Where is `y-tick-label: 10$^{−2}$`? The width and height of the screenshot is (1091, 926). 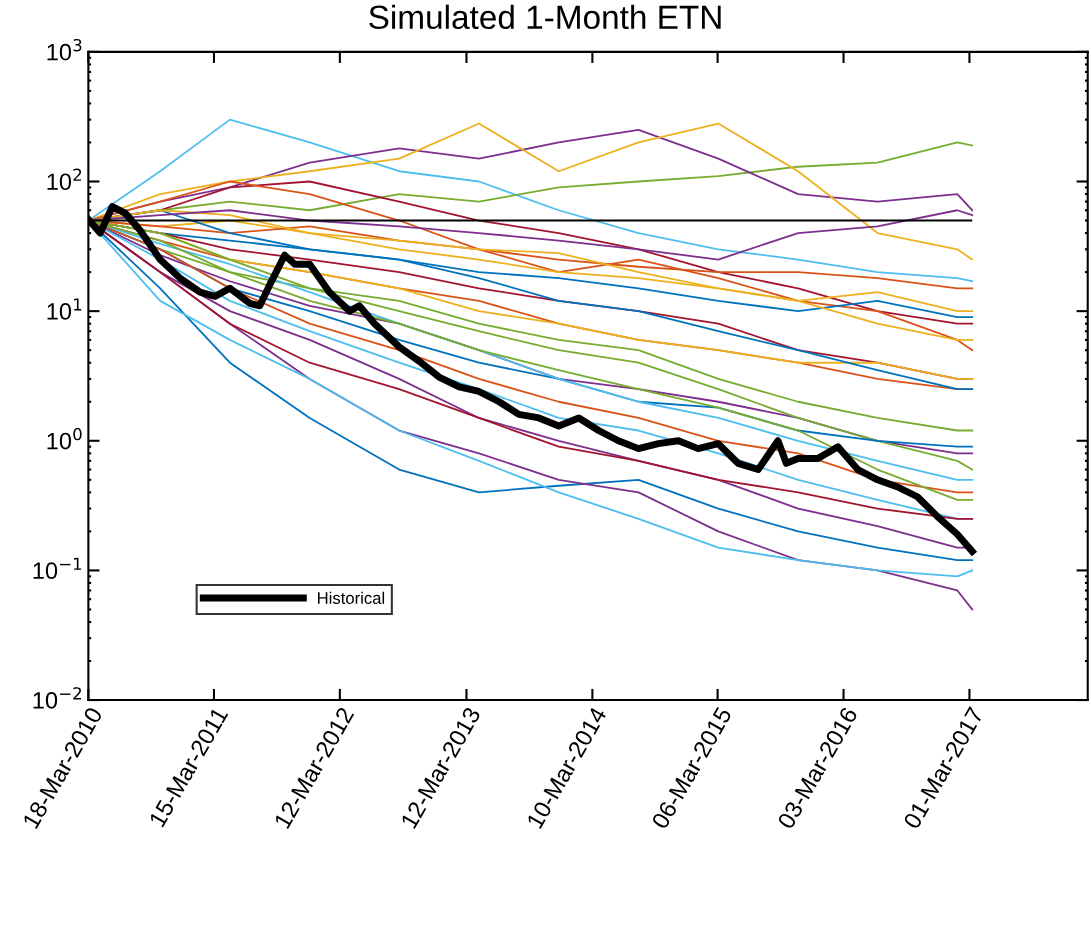 y-tick-label: 10$^{−2}$ is located at coordinates (57, 698).